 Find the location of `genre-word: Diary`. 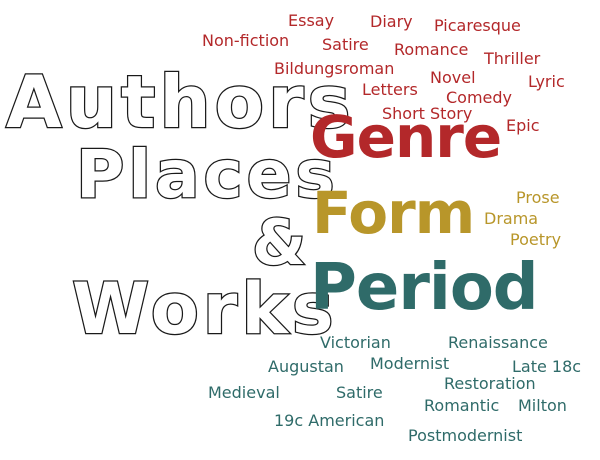

genre-word: Diary is located at coordinates (391, 21).